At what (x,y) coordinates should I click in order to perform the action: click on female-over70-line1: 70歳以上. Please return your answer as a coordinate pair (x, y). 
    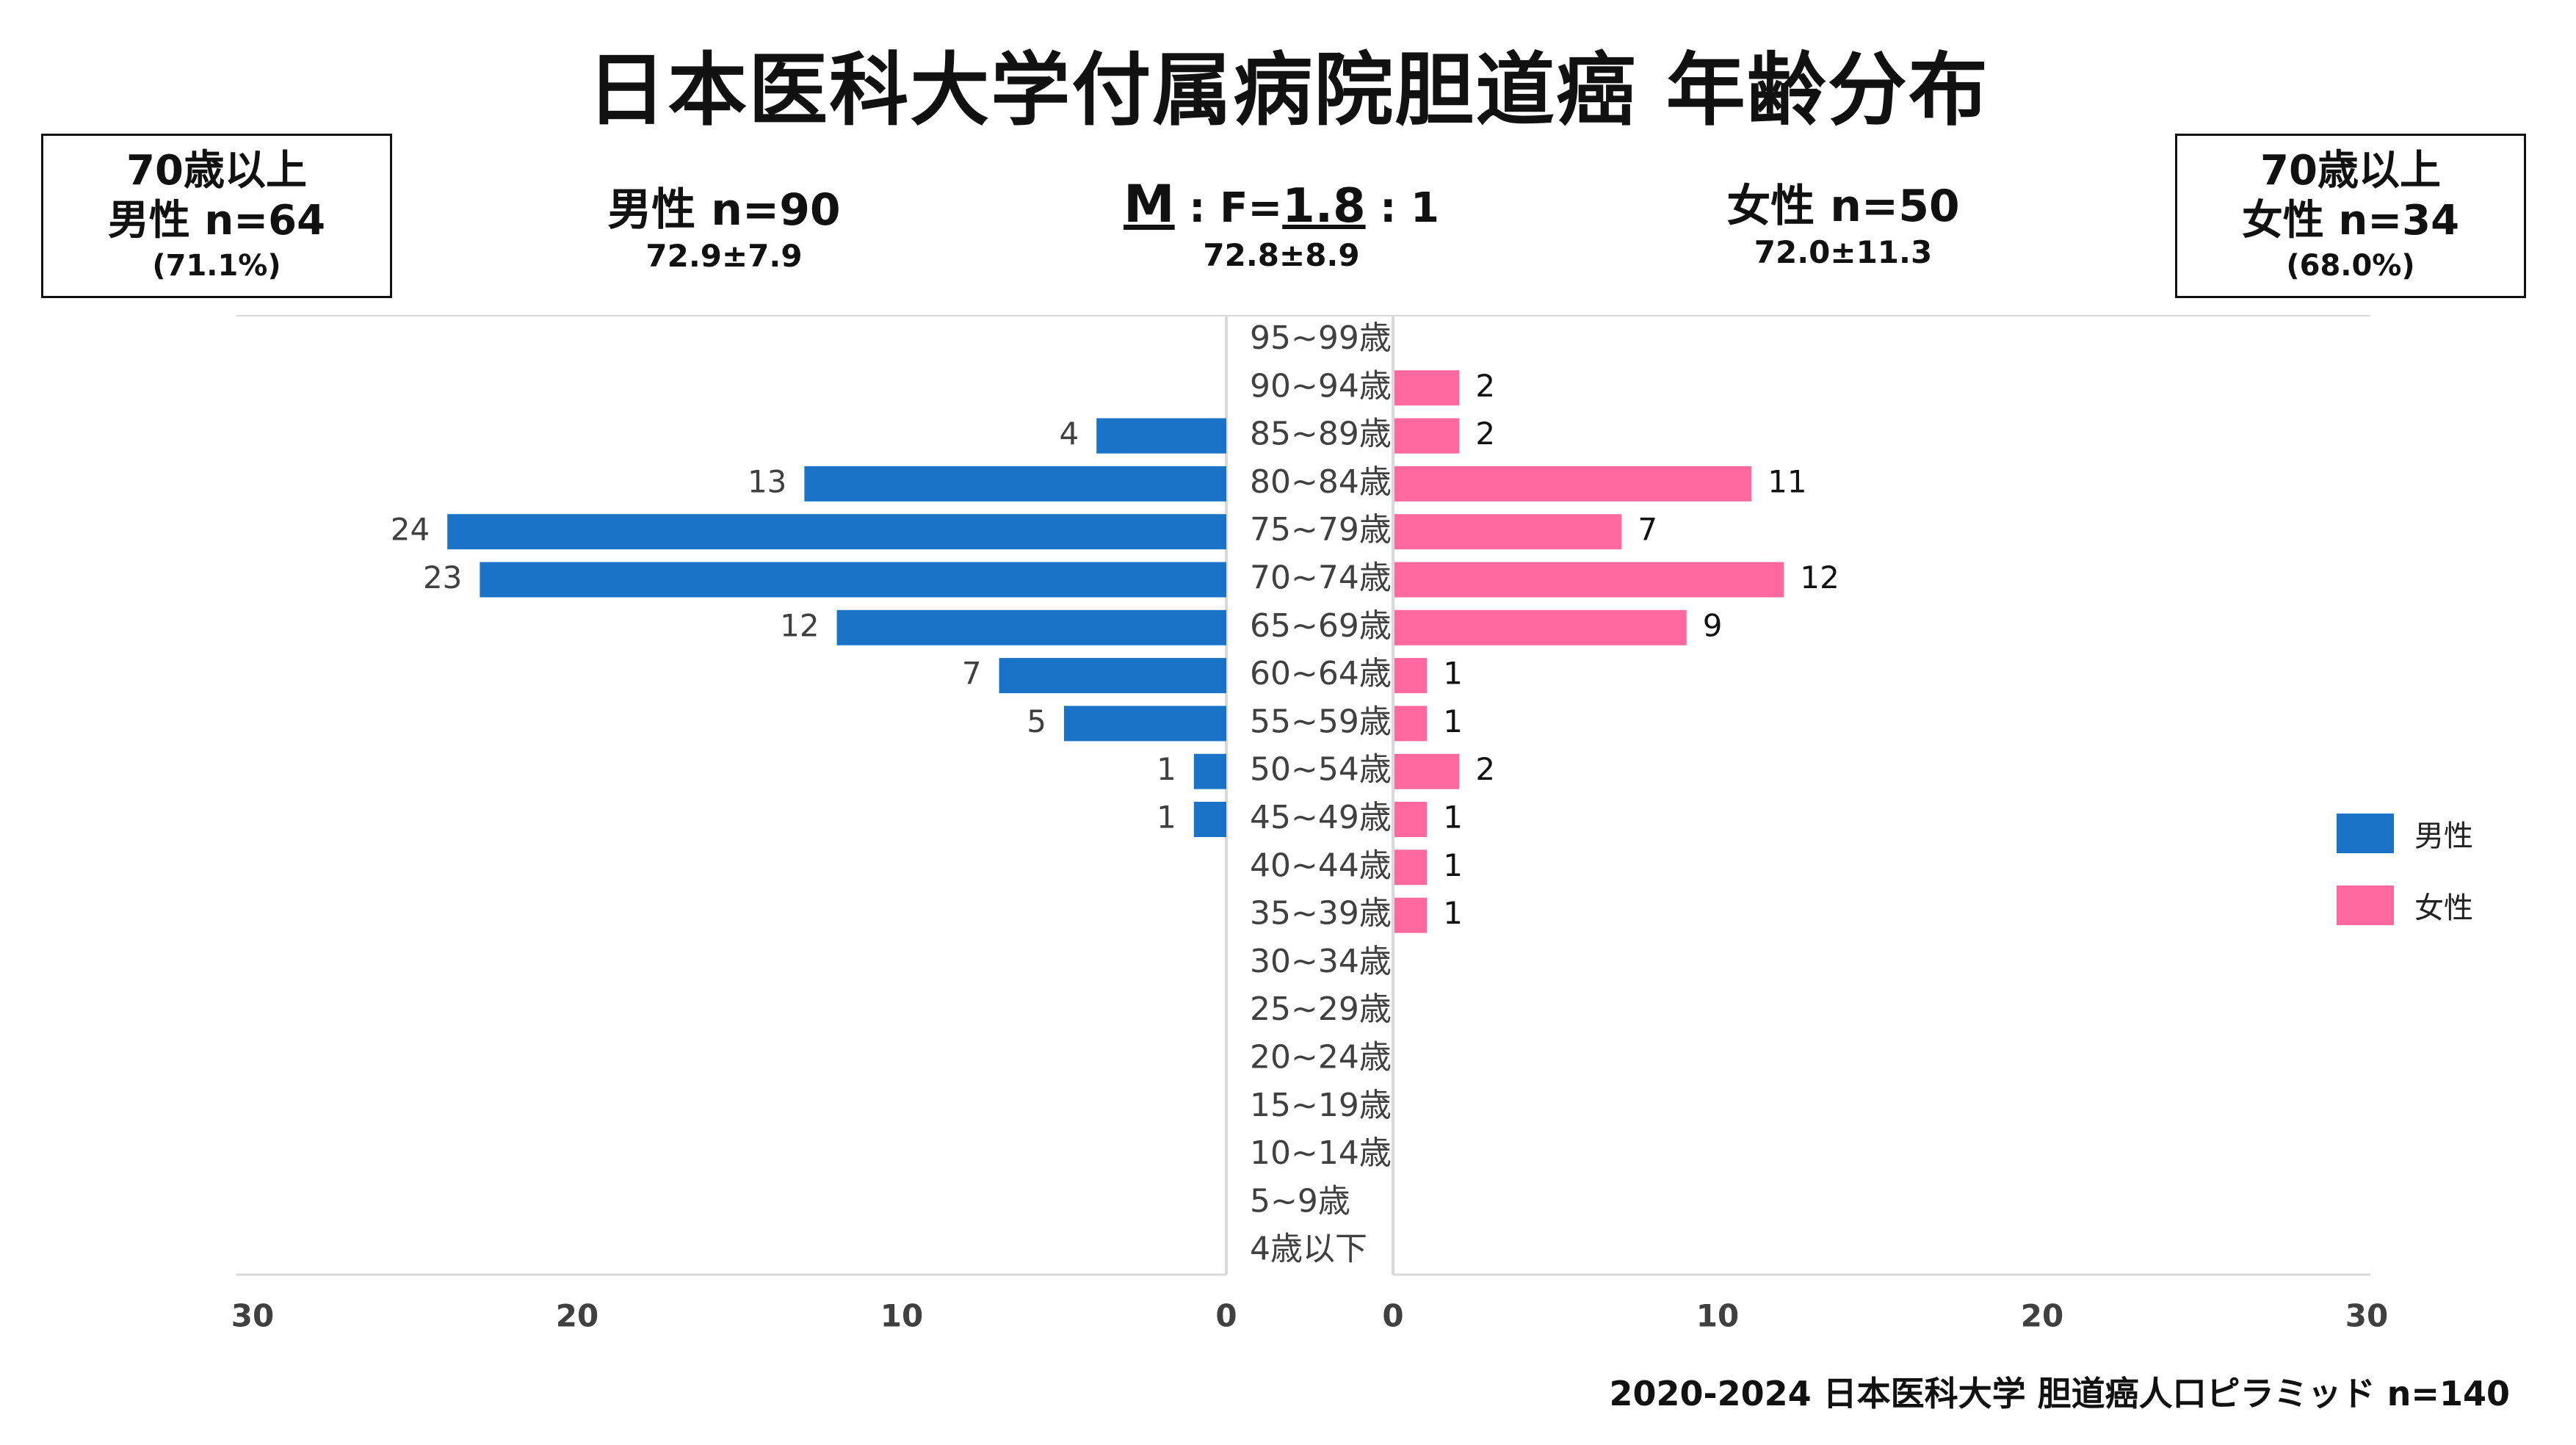
    Looking at the image, I should click on (2350, 171).